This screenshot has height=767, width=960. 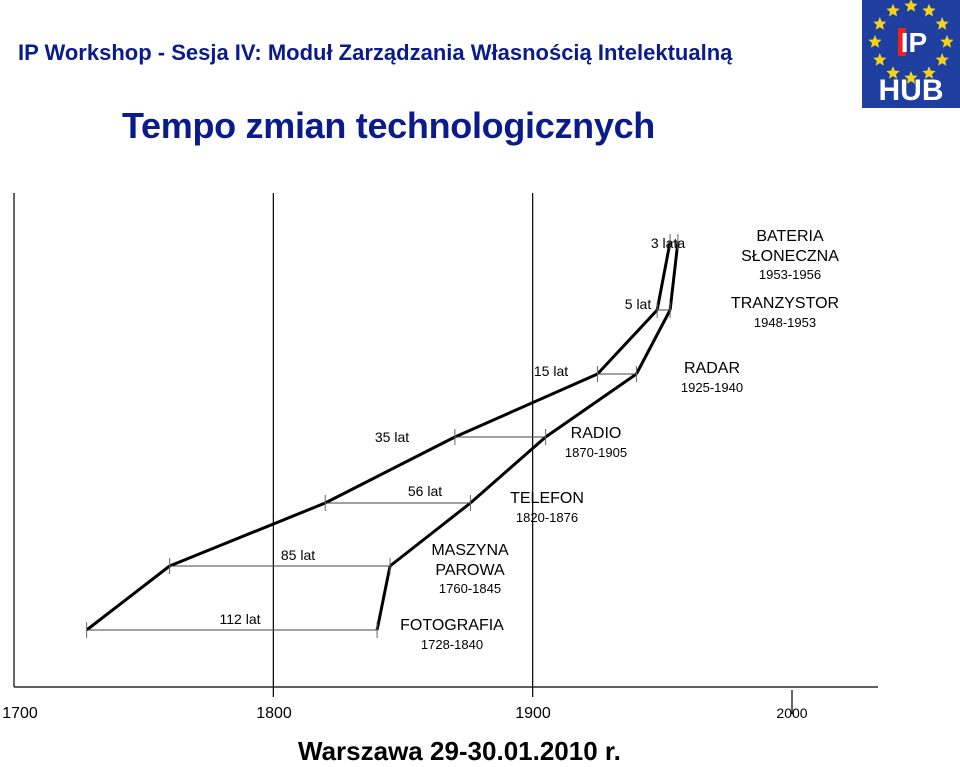 I want to click on slide-title: Tempo zmian technologicznych, so click(x=388, y=125).